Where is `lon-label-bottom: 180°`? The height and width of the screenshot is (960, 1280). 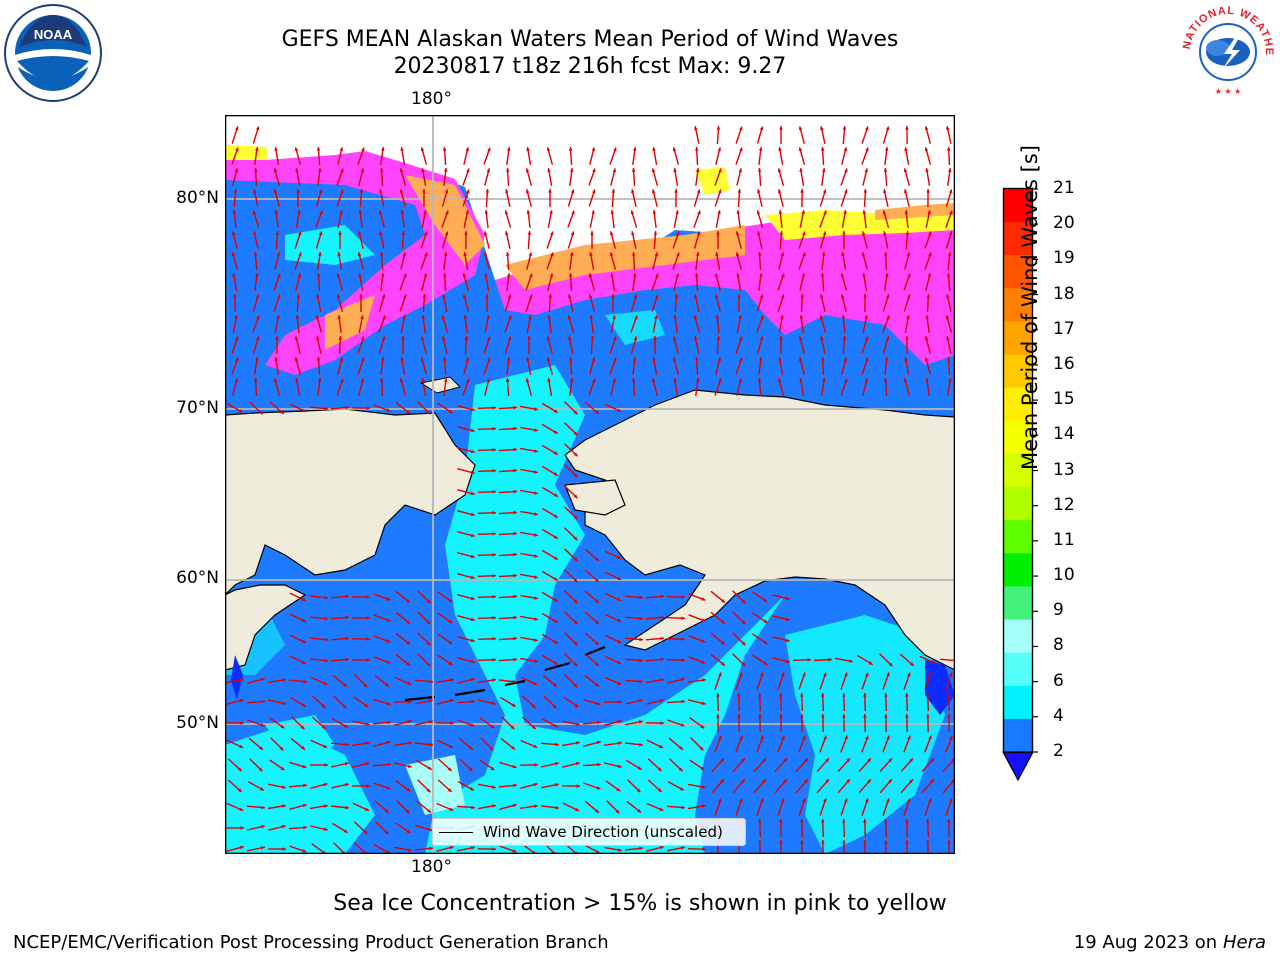
lon-label-bottom: 180° is located at coordinates (431, 867).